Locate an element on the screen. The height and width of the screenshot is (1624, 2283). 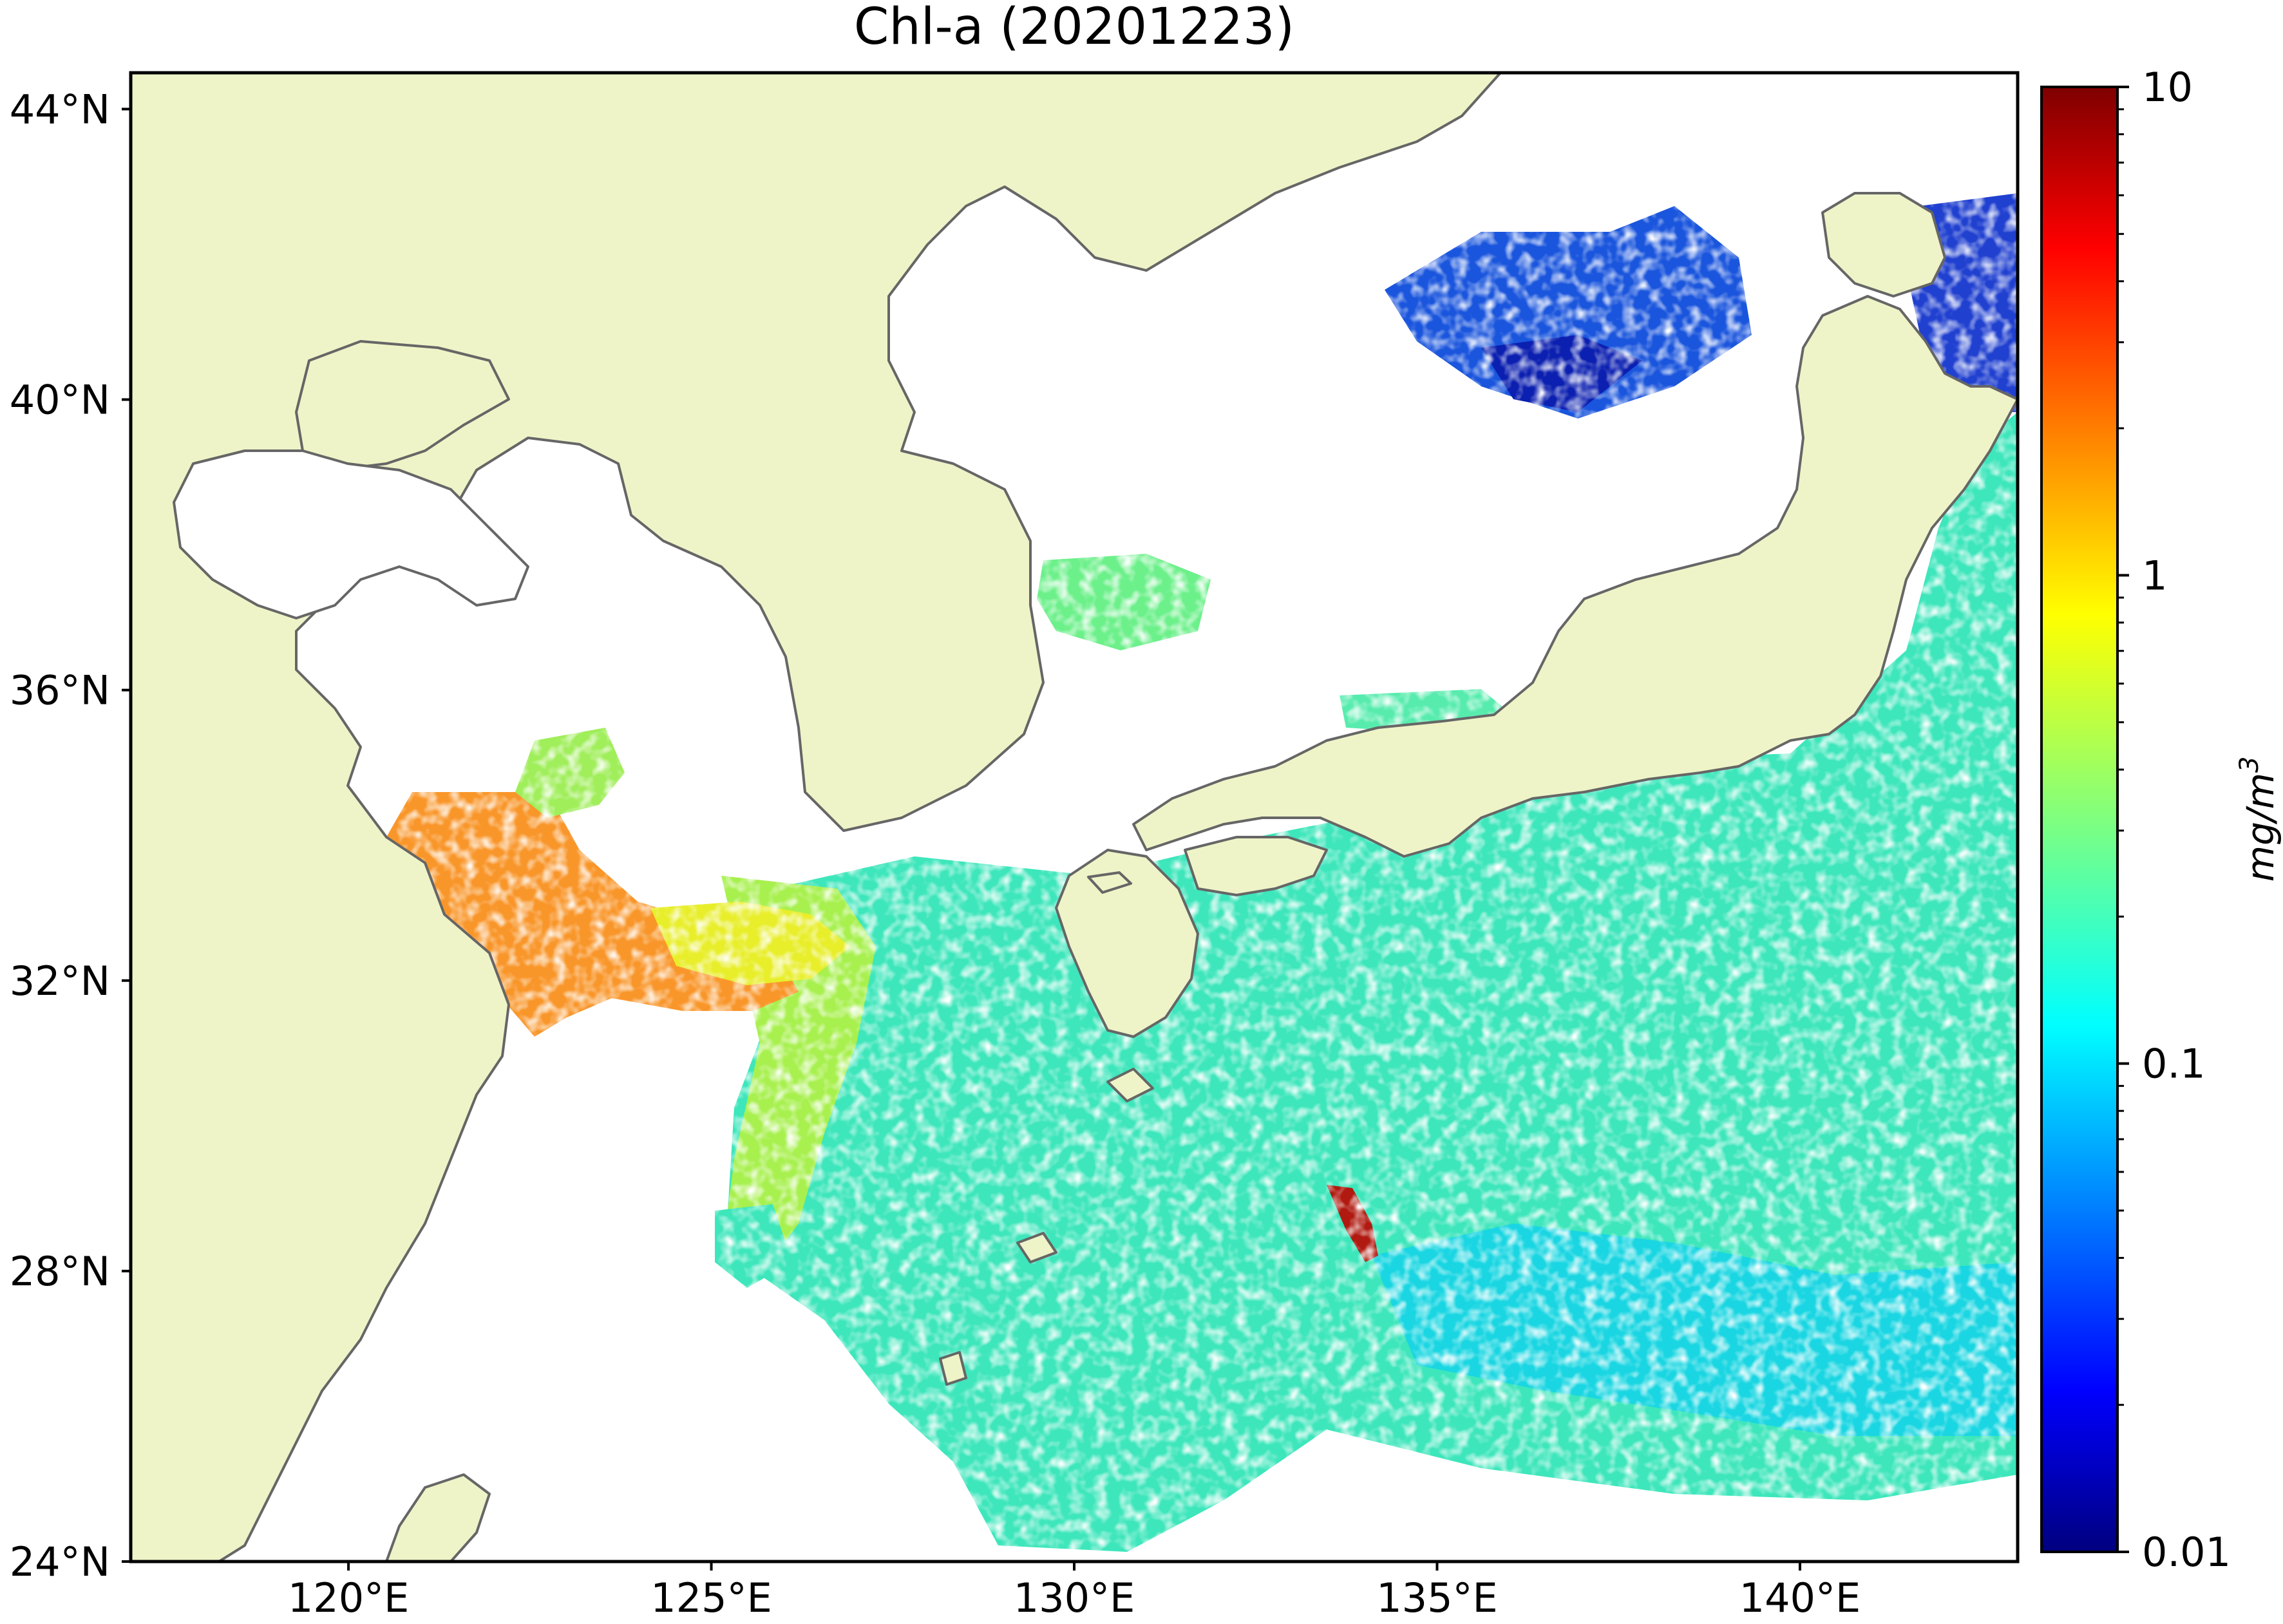
colorbar-label: mg/m3 is located at coordinates (2258, 820).